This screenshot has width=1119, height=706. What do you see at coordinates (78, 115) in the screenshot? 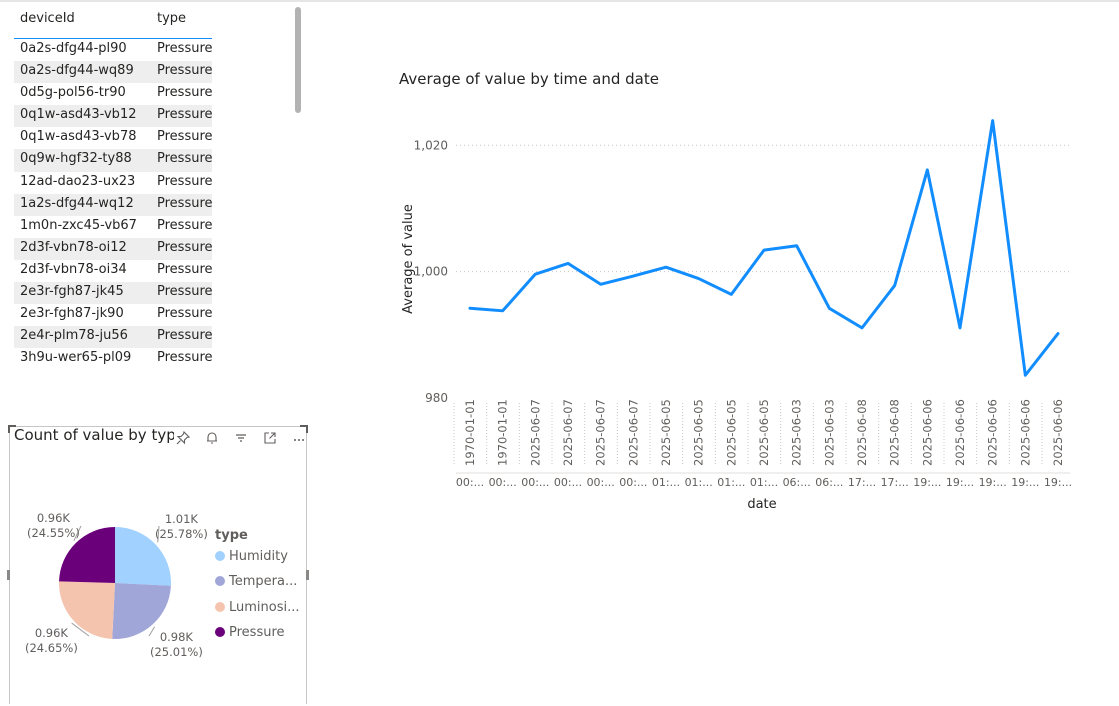
I see `cell-deviceid: 0q1w-asd43-vb12` at bounding box center [78, 115].